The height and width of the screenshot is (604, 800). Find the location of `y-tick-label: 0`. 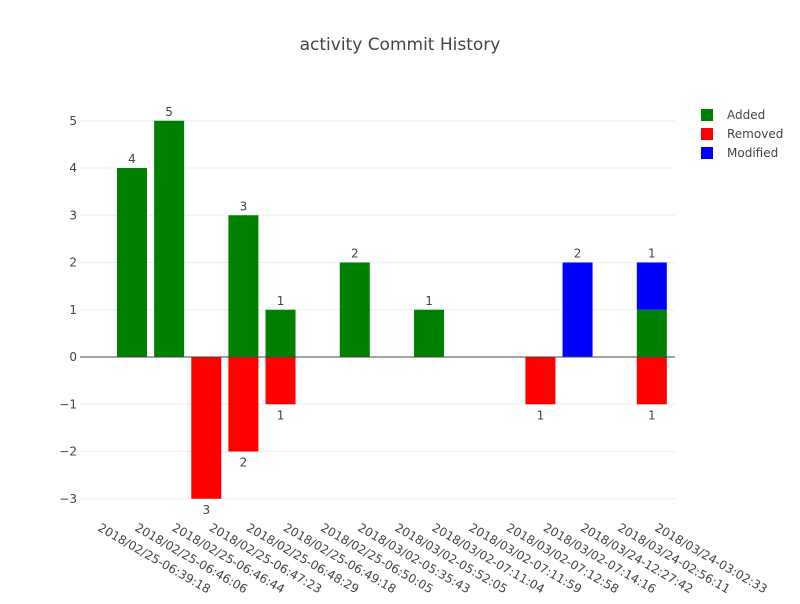

y-tick-label: 0 is located at coordinates (73, 357).